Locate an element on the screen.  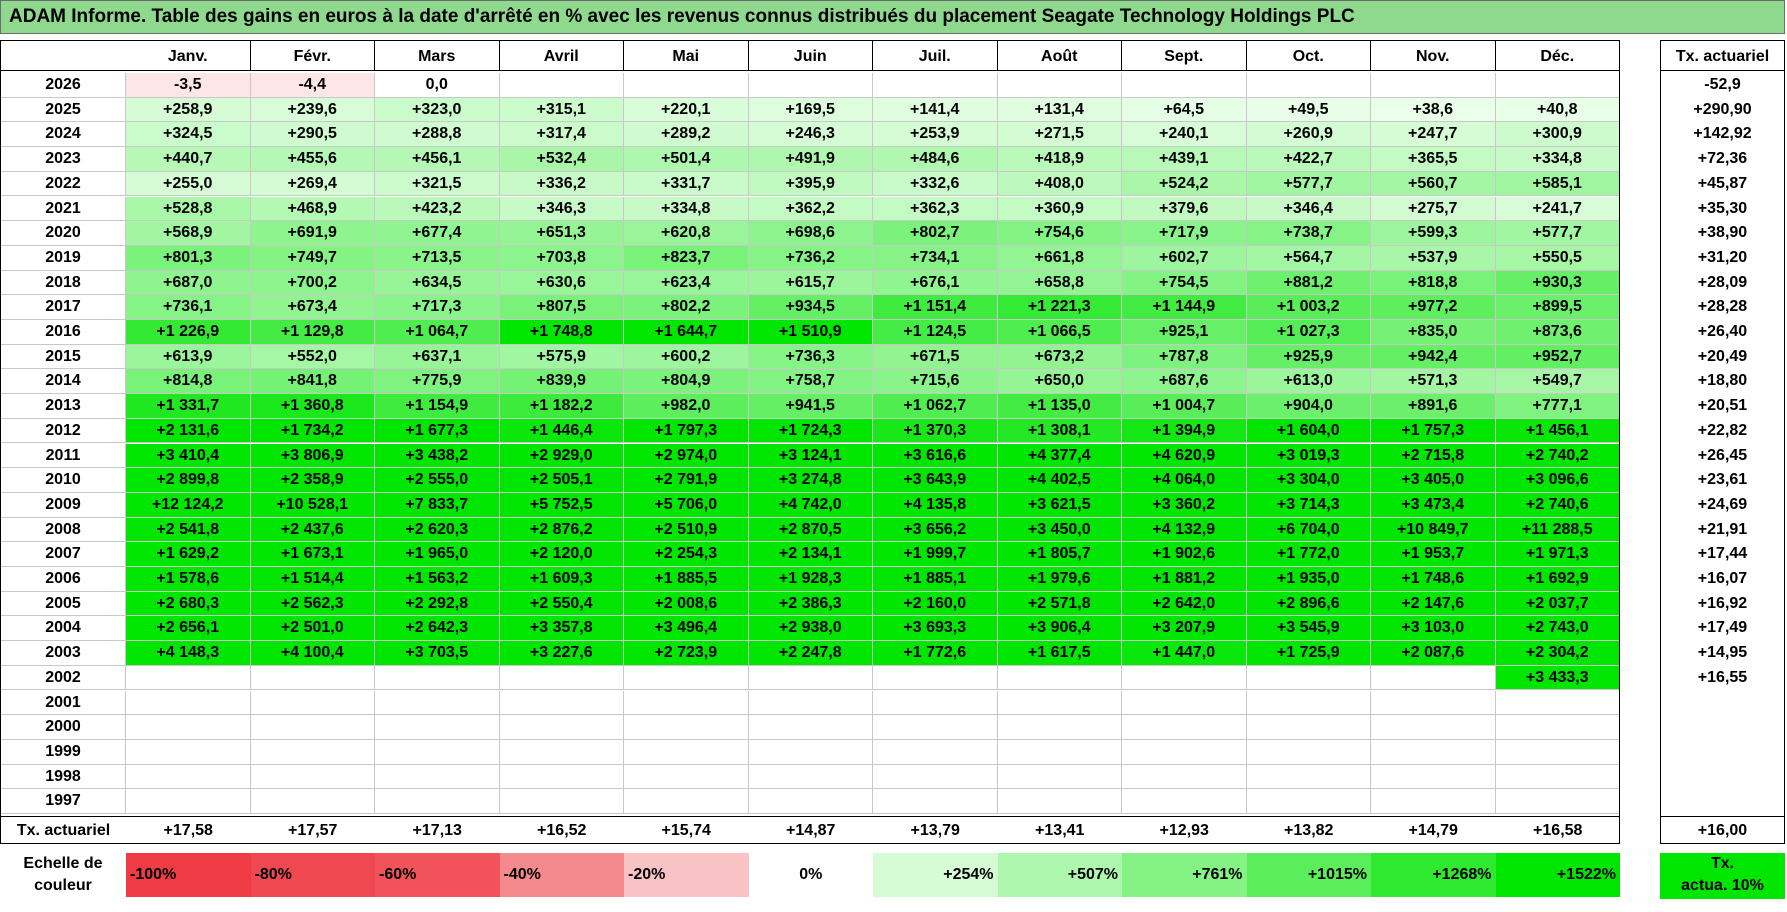
footer-value: +14,79 is located at coordinates (1433, 830).